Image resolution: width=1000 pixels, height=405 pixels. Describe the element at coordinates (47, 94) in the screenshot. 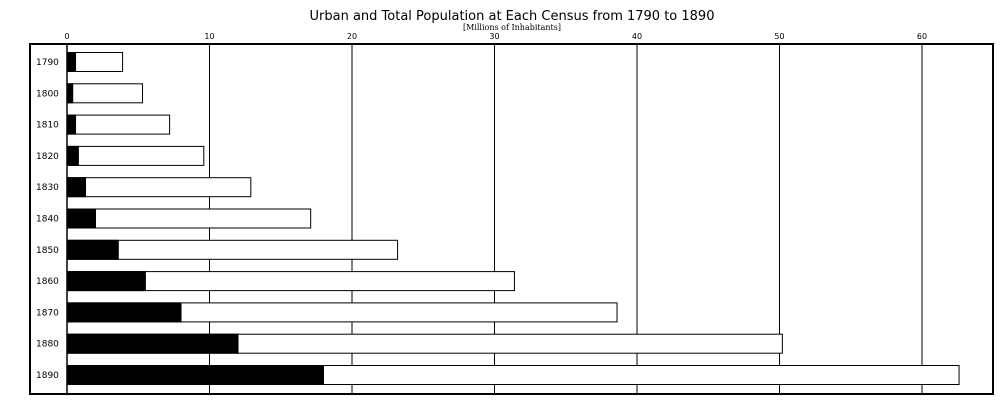

I see `category-label-1800: 1800` at that location.